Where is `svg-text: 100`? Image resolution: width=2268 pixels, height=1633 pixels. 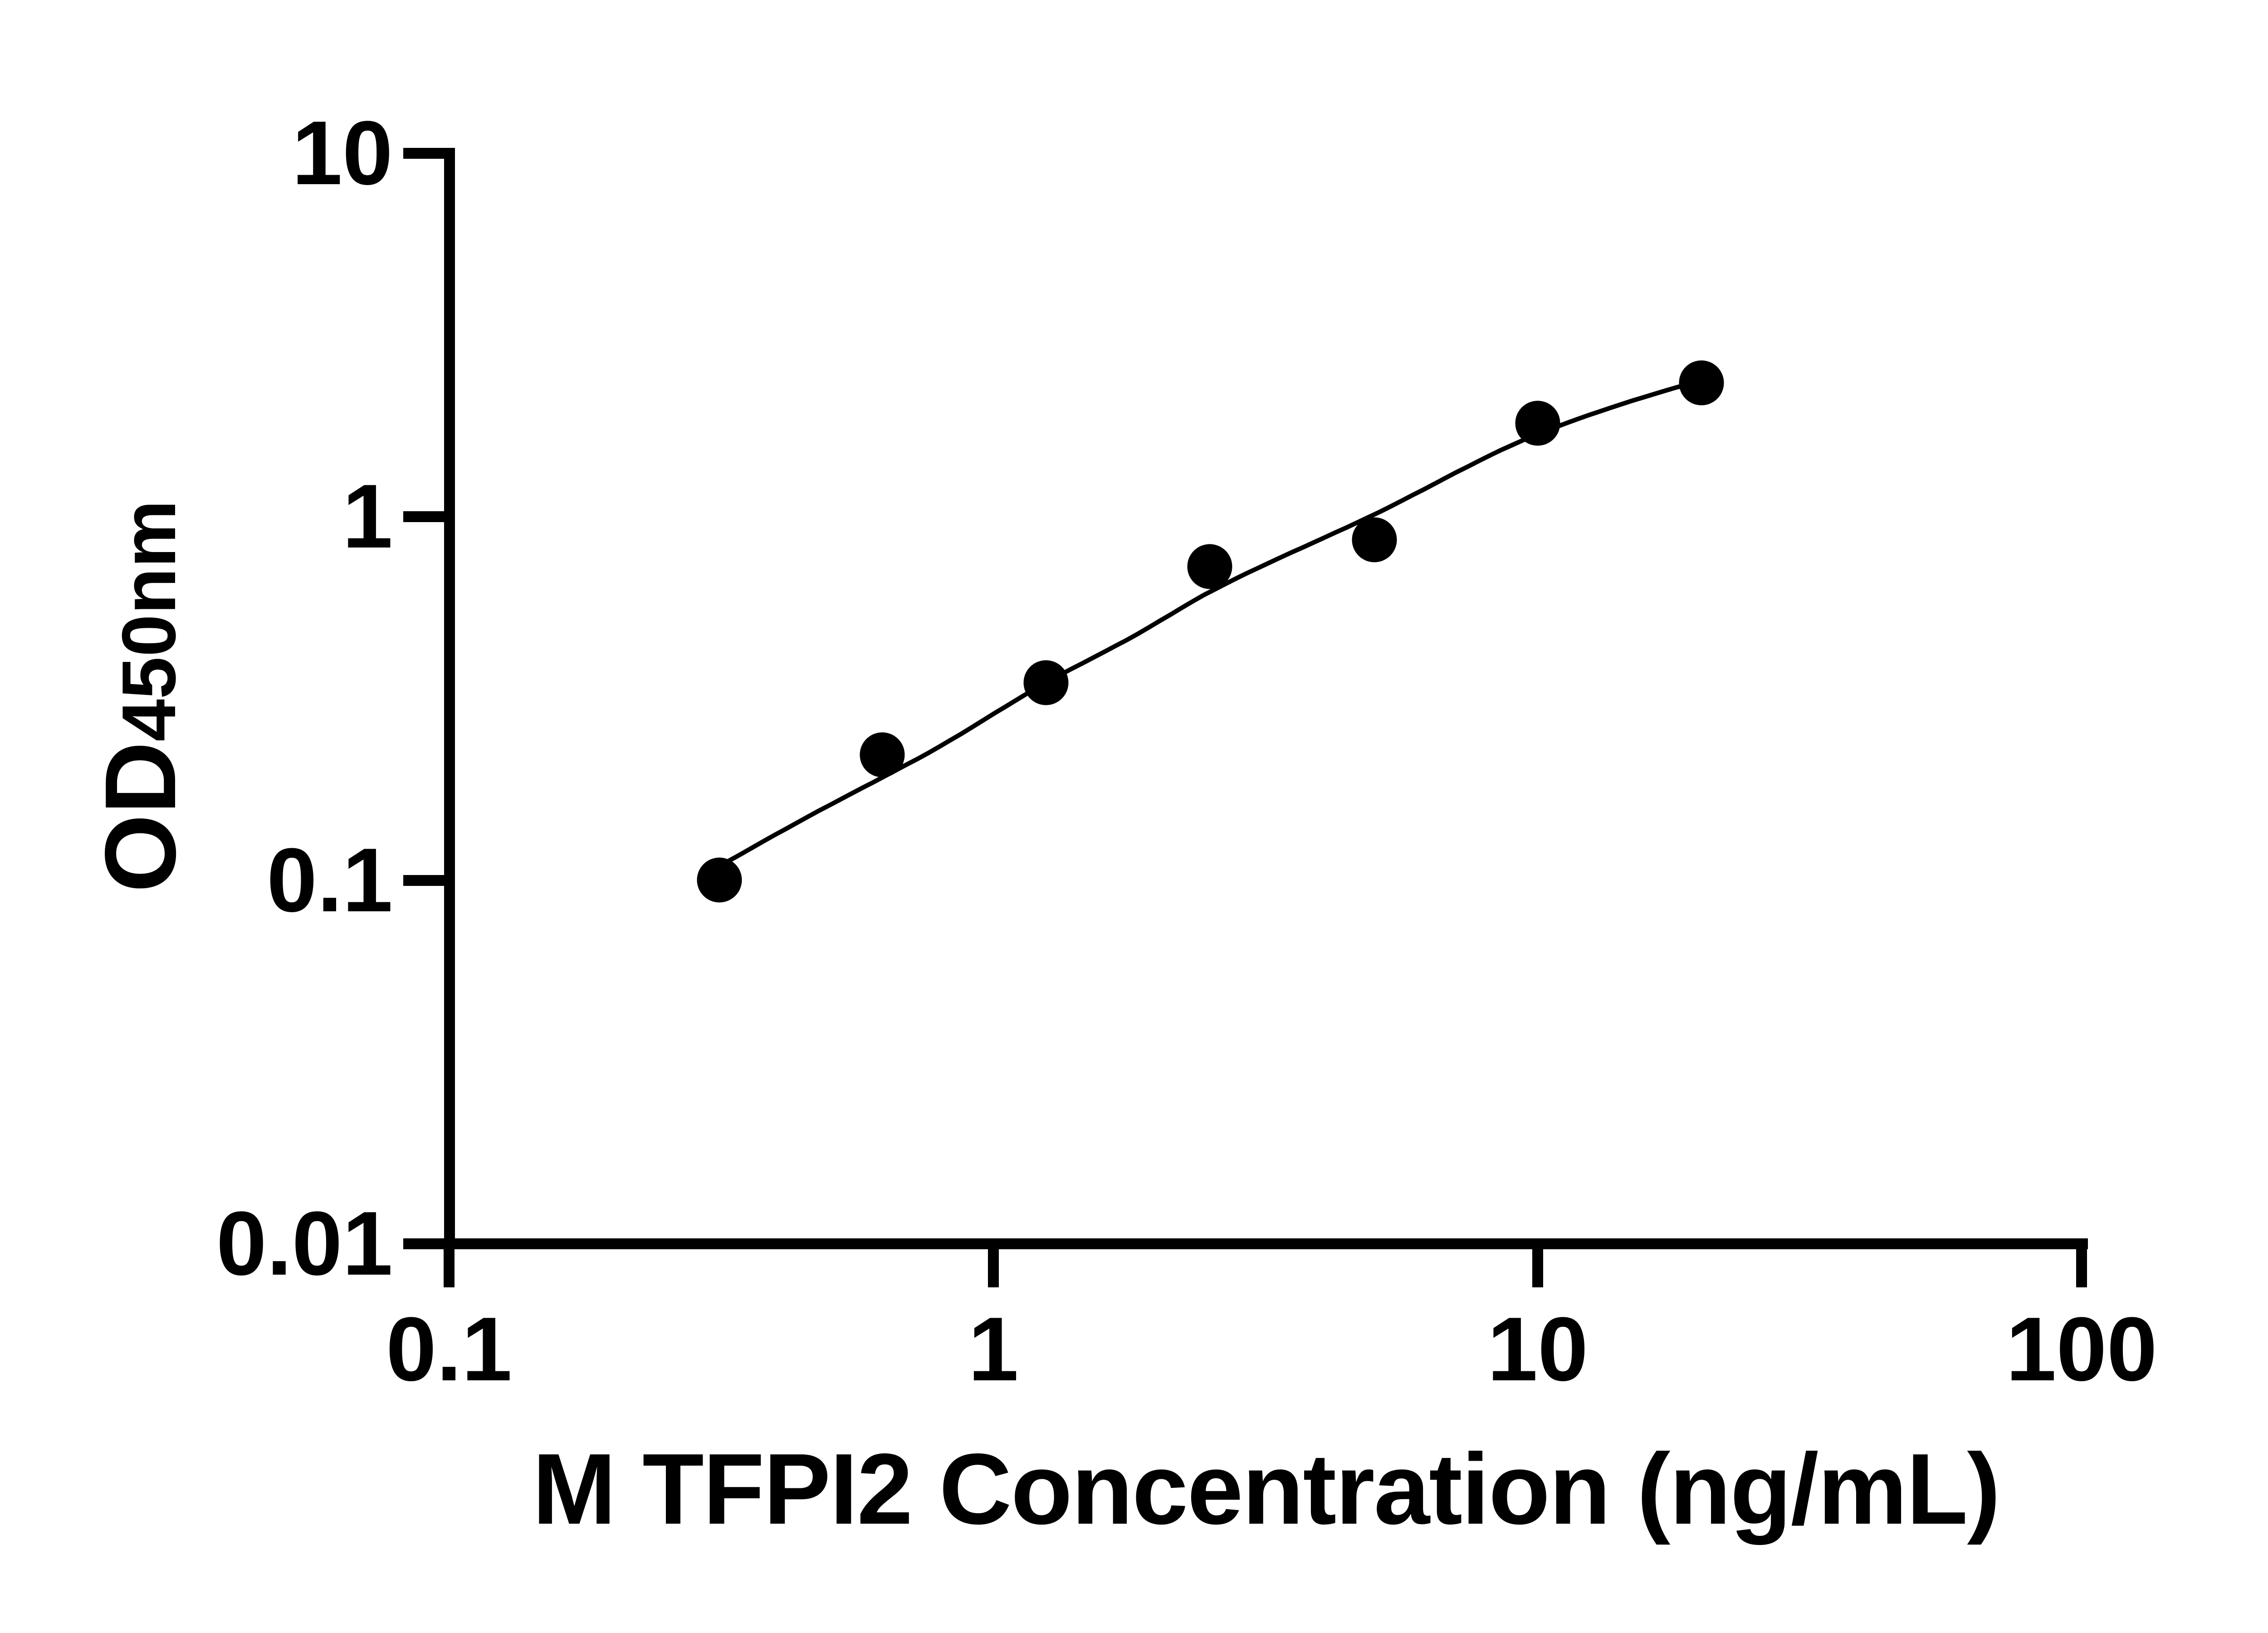 svg-text: 100 is located at coordinates (2081, 1349).